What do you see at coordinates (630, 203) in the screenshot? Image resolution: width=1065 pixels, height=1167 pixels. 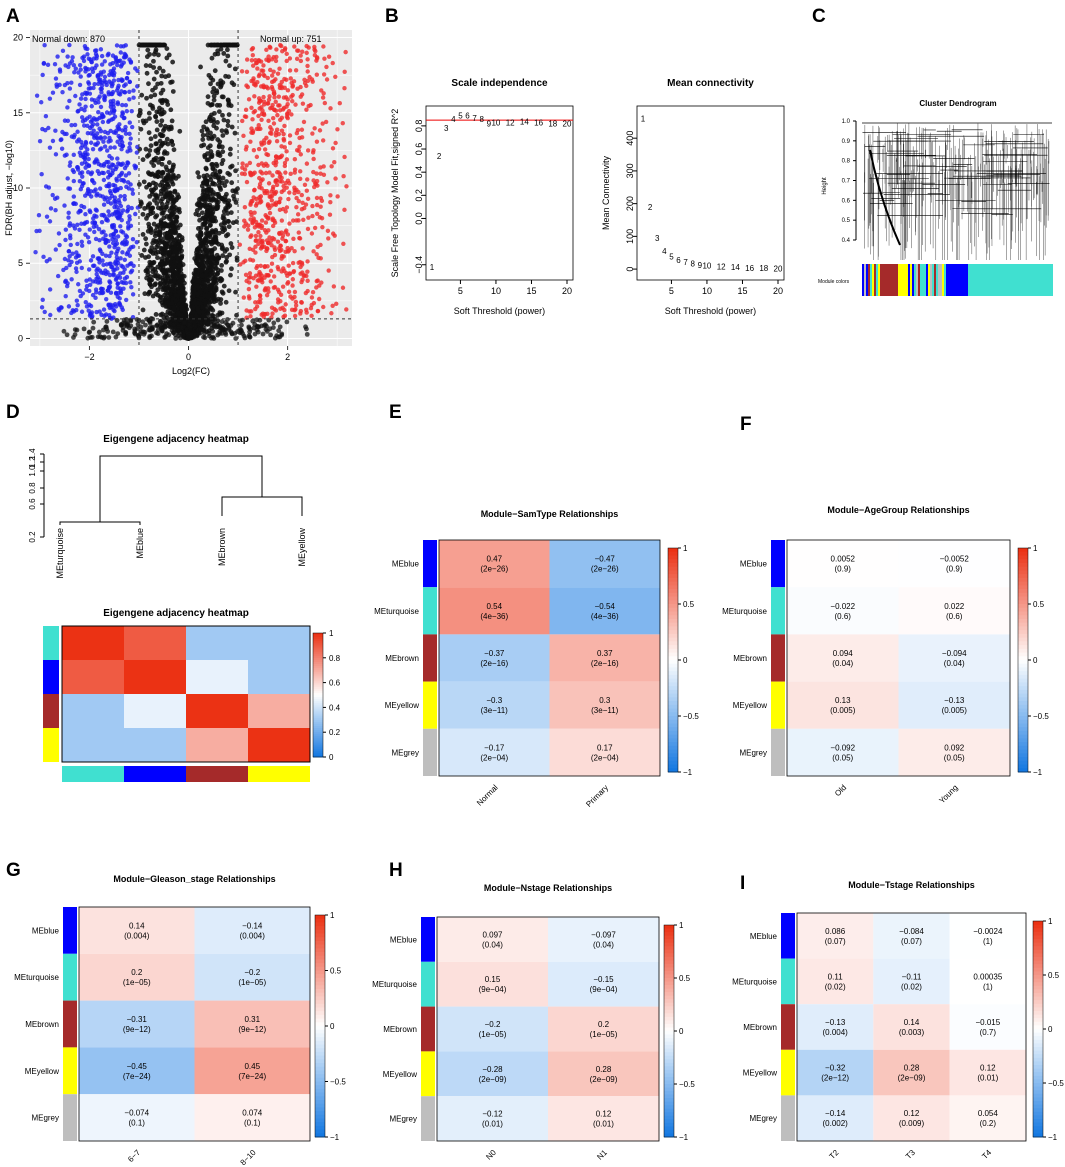 I see `y-tick-label: 200` at bounding box center [630, 203].